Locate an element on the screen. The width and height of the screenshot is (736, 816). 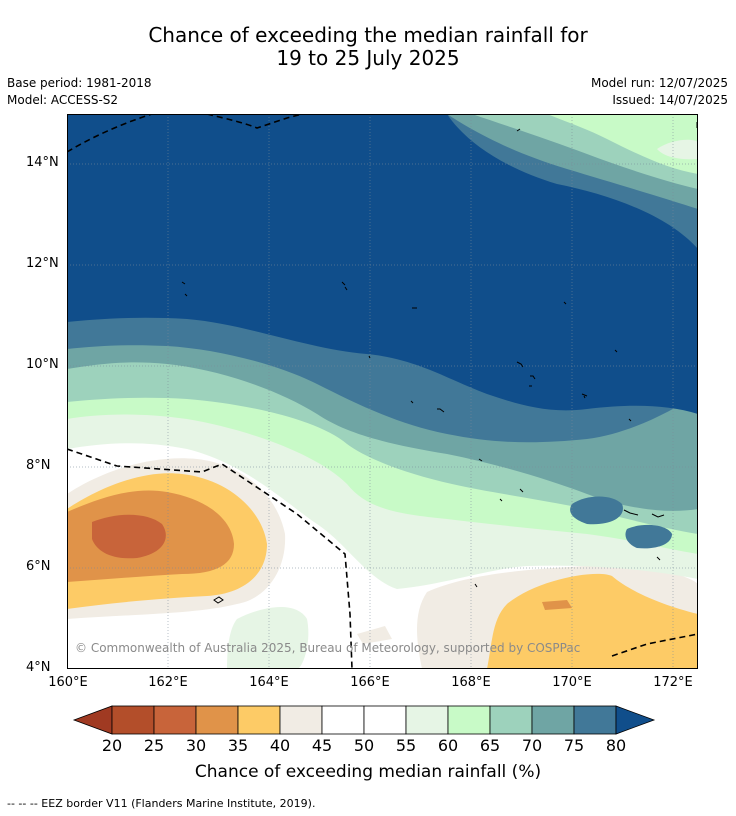
contour-30-band-west is located at coordinates (129, 536).